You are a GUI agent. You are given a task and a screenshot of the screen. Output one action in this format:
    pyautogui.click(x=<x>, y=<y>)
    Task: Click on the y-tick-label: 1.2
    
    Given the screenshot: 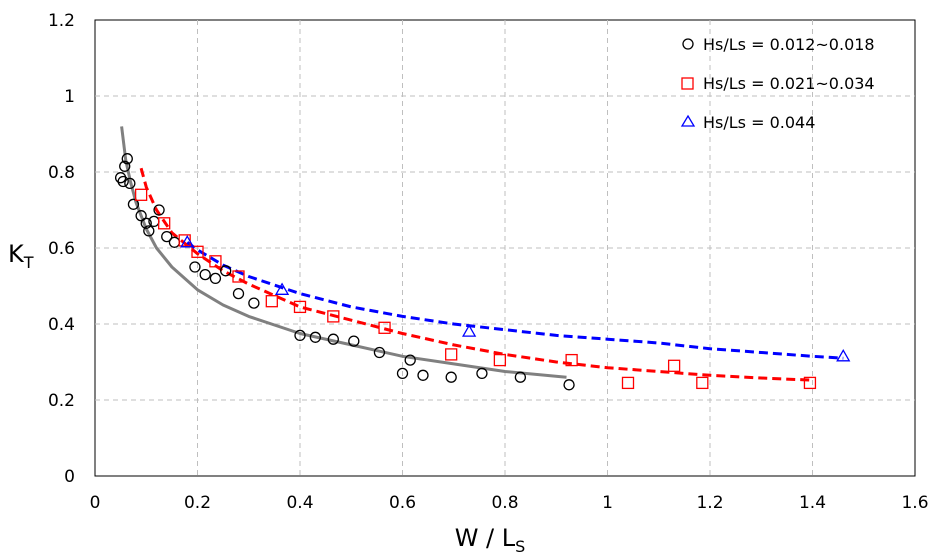 What is the action you would take?
    pyautogui.click(x=61, y=21)
    